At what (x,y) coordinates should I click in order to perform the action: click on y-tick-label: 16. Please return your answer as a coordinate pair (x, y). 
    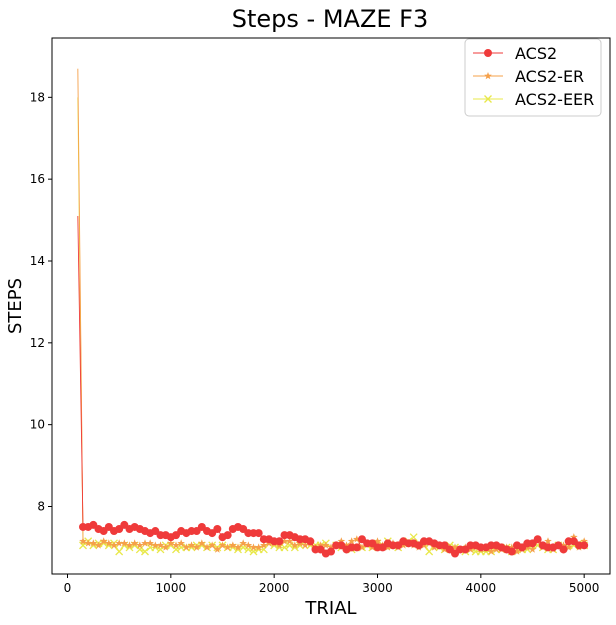
    Looking at the image, I should click on (37, 179).